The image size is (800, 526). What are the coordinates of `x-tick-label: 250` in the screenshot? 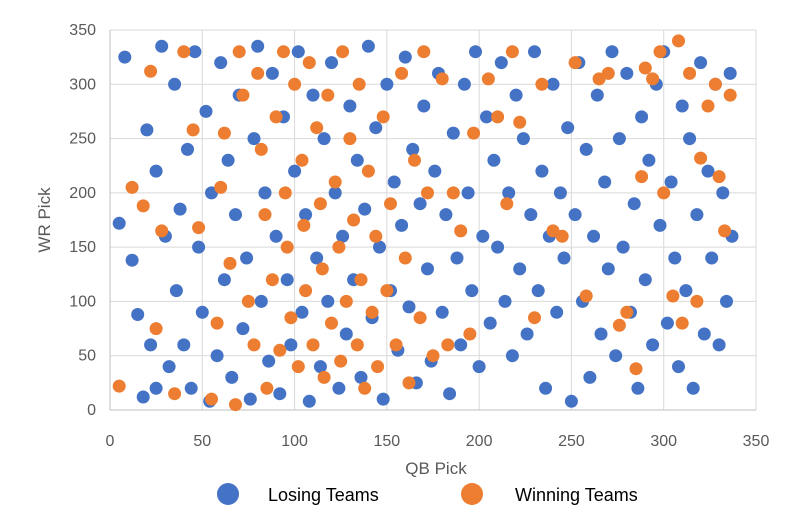 It's located at (571, 441).